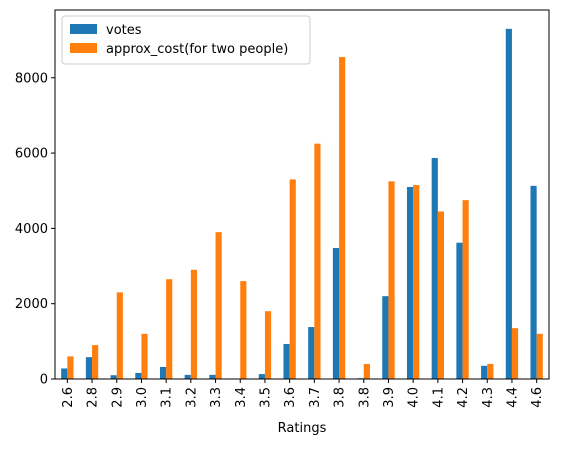 The image size is (561, 449). I want to click on x-tick-label-10: 3.7, so click(315, 397).